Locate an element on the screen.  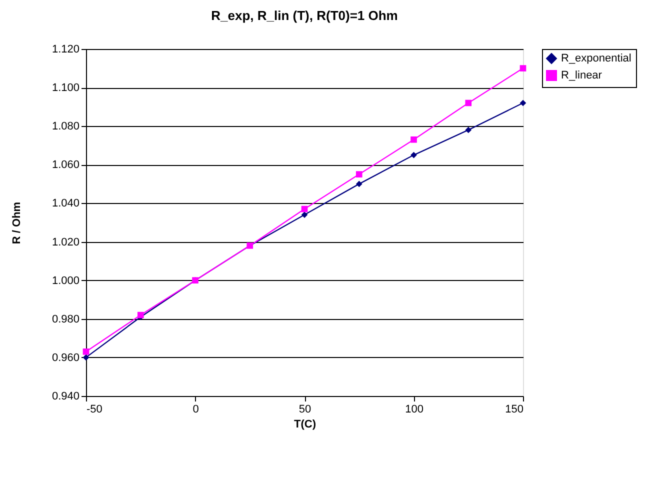
y-tick-label: 1.000 is located at coordinates (66, 280).